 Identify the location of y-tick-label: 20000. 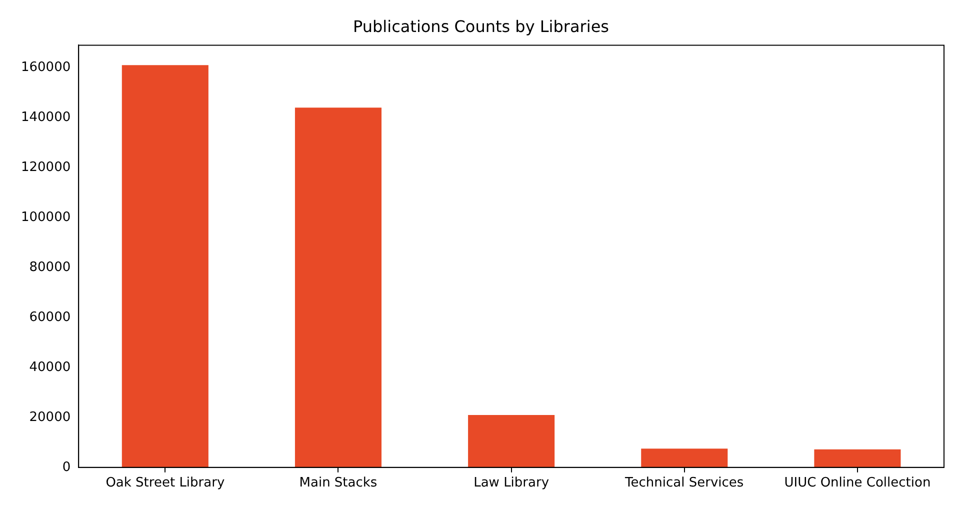
(50, 417).